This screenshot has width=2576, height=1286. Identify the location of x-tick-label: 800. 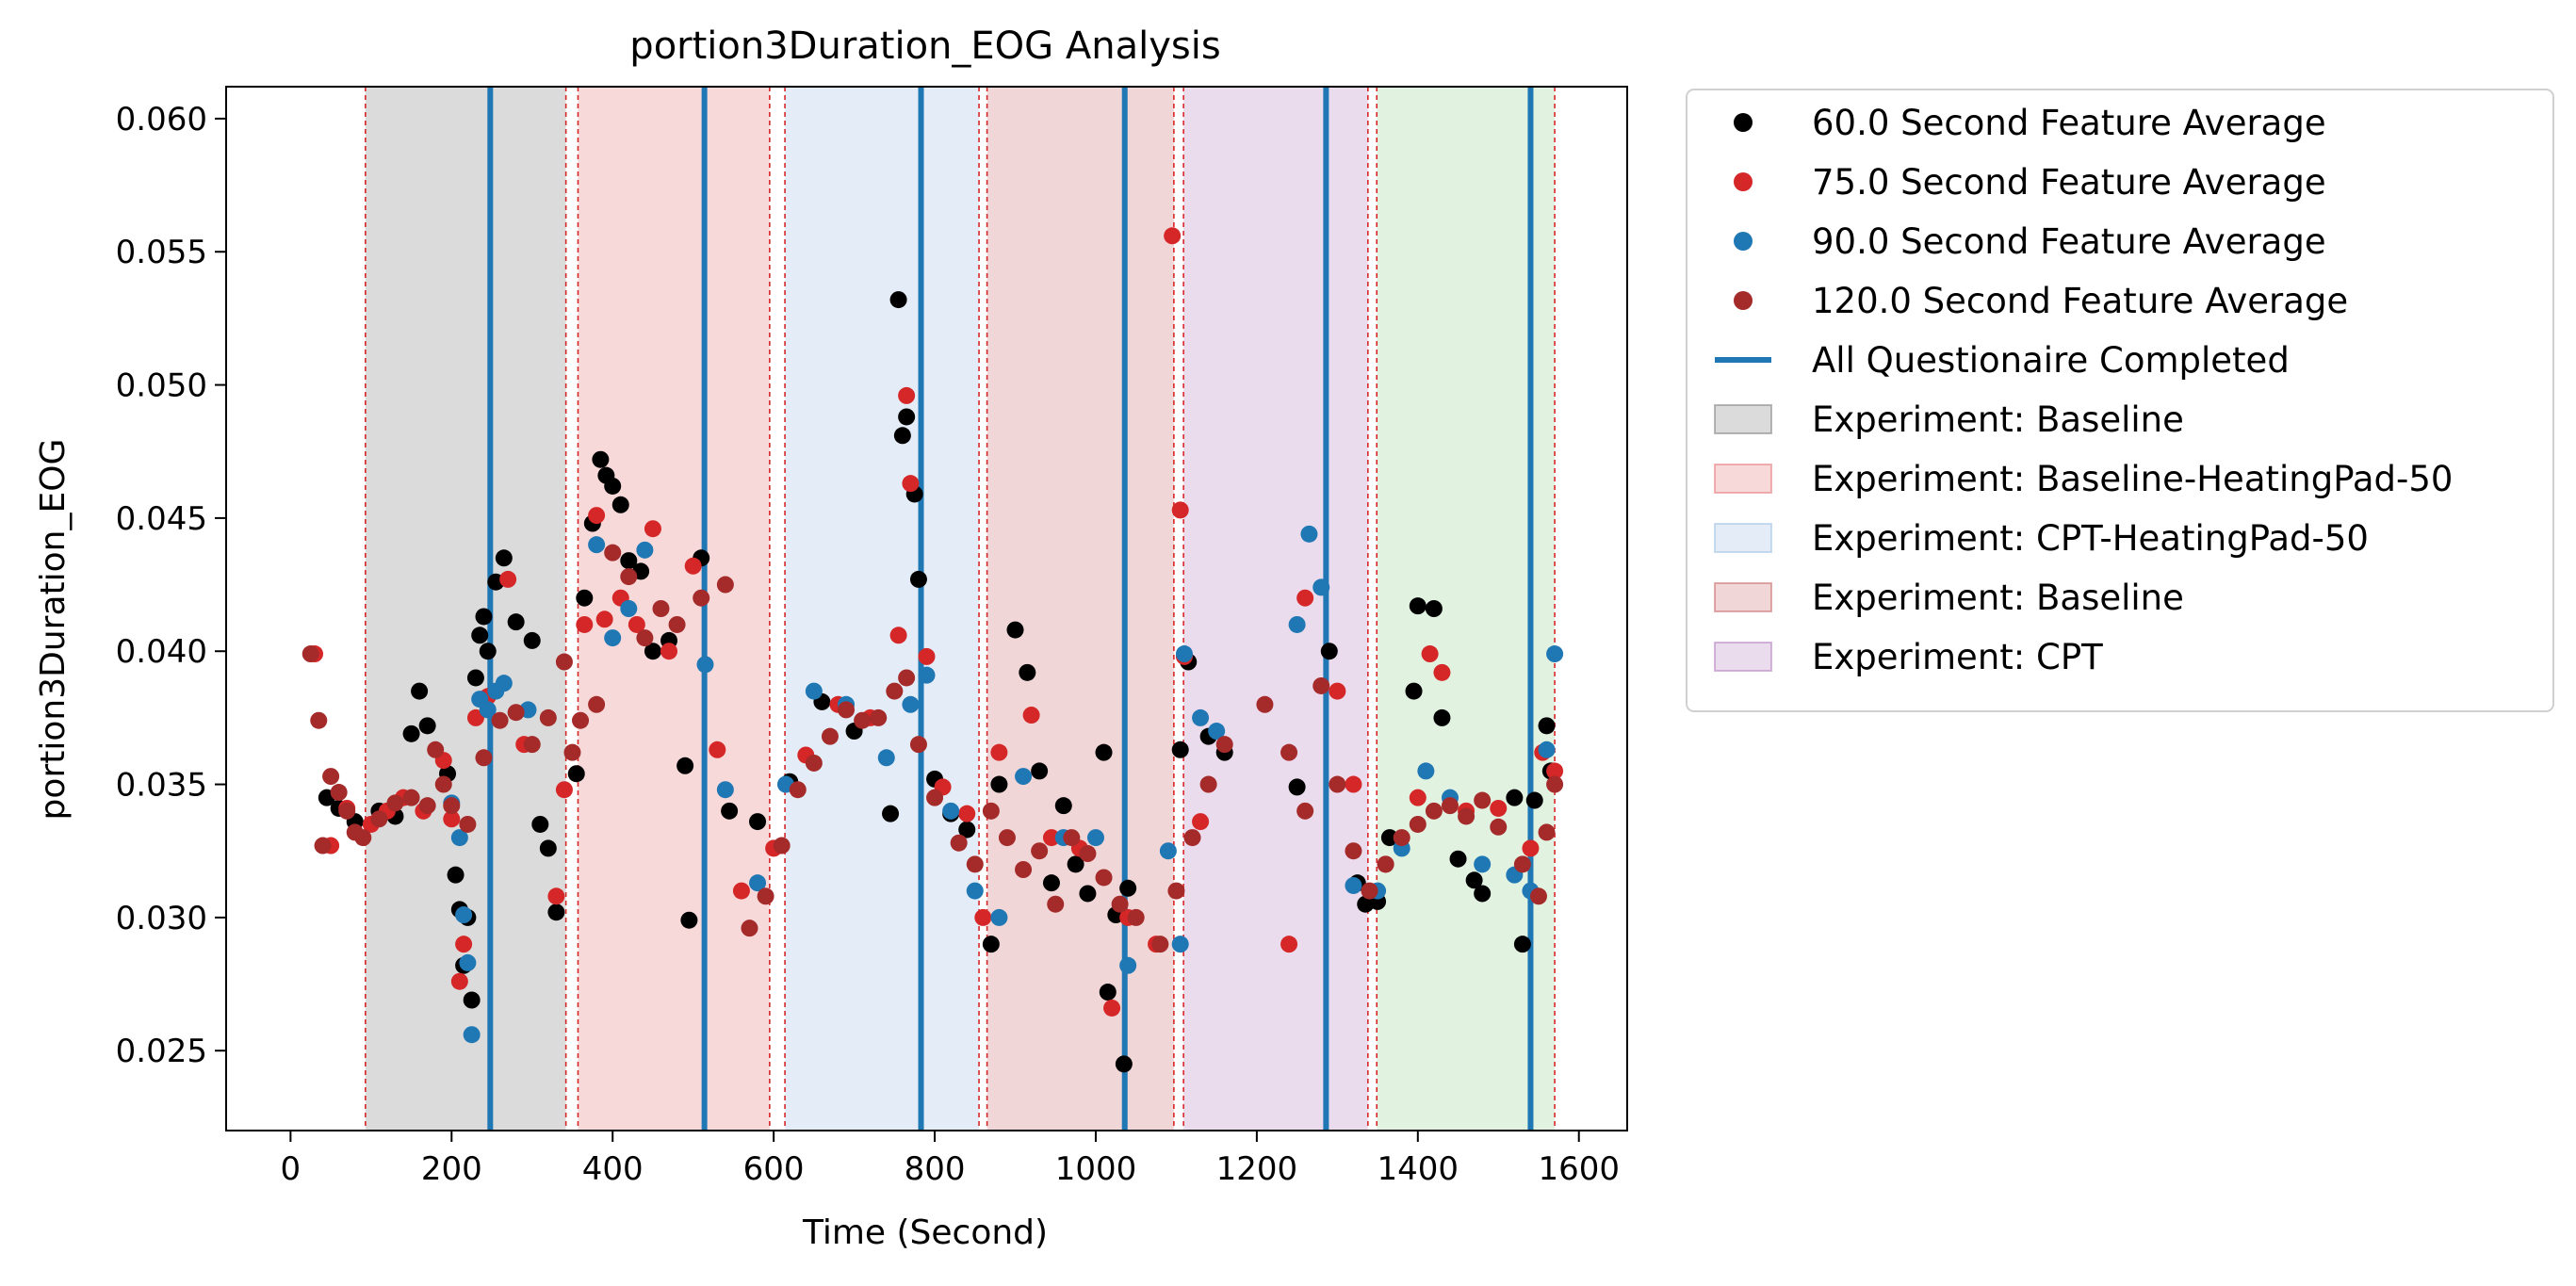
(935, 1169).